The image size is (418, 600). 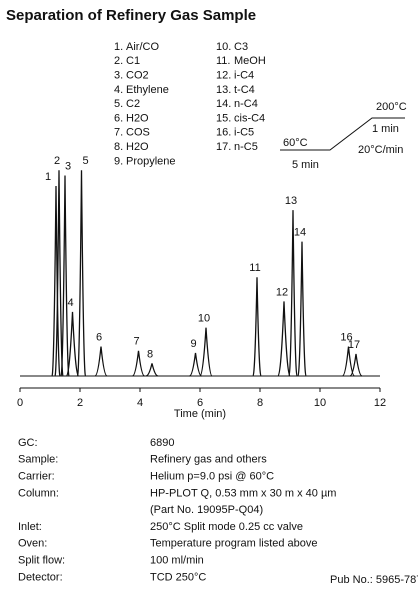 What do you see at coordinates (200, 403) in the screenshot?
I see `x-tick-label: 6` at bounding box center [200, 403].